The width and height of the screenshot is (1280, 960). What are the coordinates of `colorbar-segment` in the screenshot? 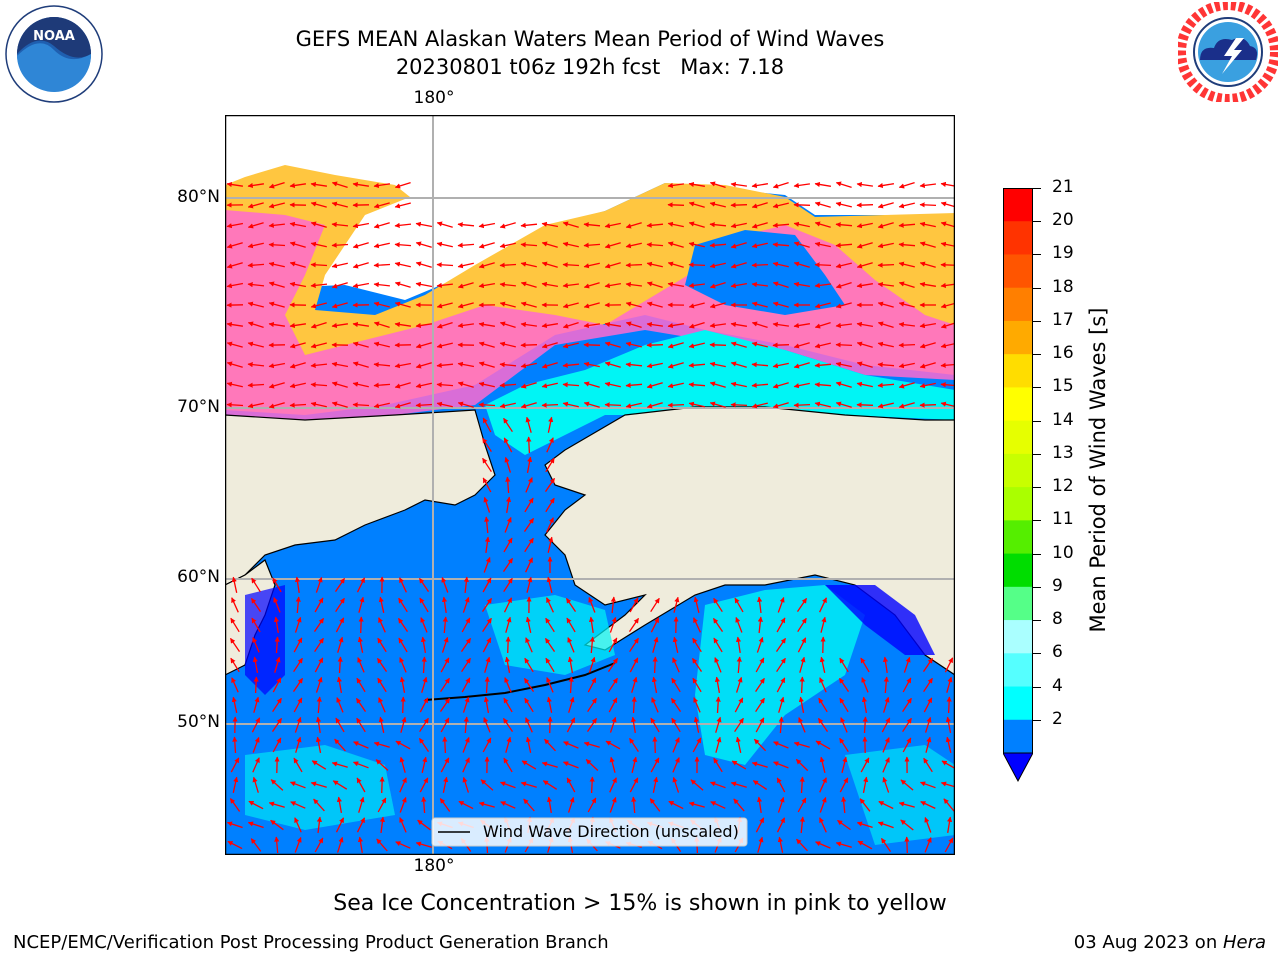 It's located at (1018, 670).